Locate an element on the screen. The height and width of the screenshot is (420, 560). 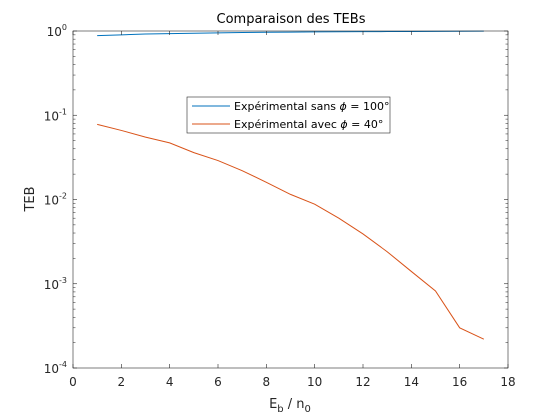
chart-title: Comparaison des TEBs is located at coordinates (291, 19).